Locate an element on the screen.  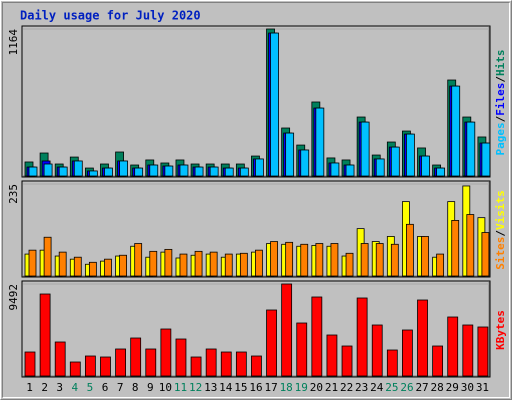
x-tick-label: 19 is located at coordinates (301, 387).